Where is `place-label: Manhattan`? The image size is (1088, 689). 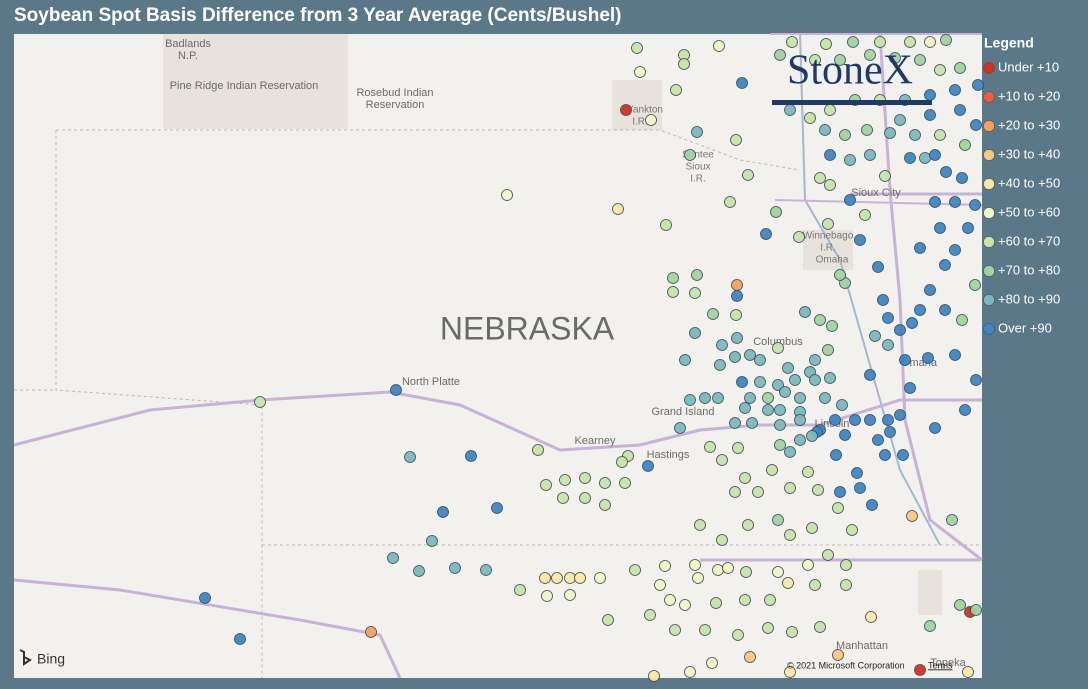 place-label: Manhattan is located at coordinates (862, 646).